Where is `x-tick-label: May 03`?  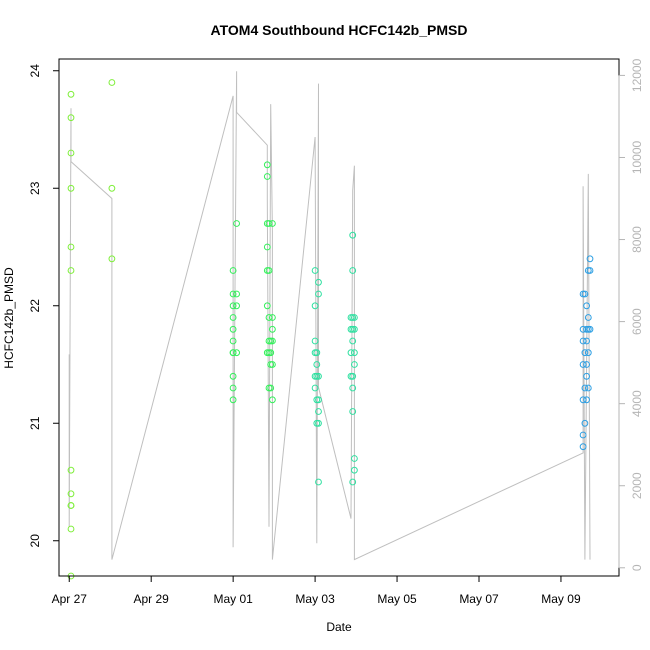
x-tick-label: May 03 is located at coordinates (315, 599).